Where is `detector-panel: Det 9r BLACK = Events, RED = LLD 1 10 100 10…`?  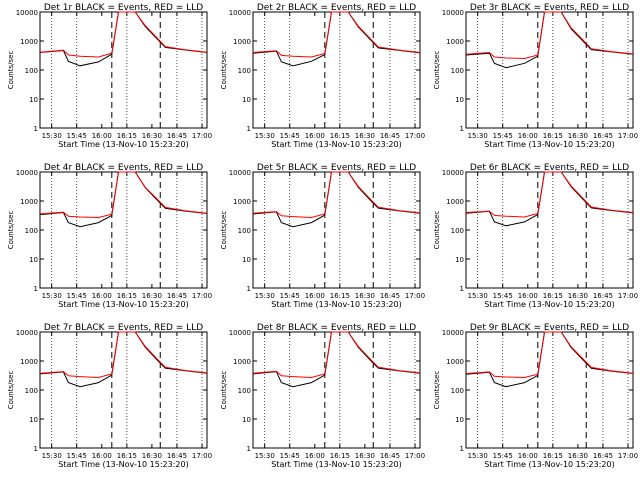 detector-panel: Det 9r BLACK = Events, RED = LLD 1 10 100 10… is located at coordinates (535, 396).